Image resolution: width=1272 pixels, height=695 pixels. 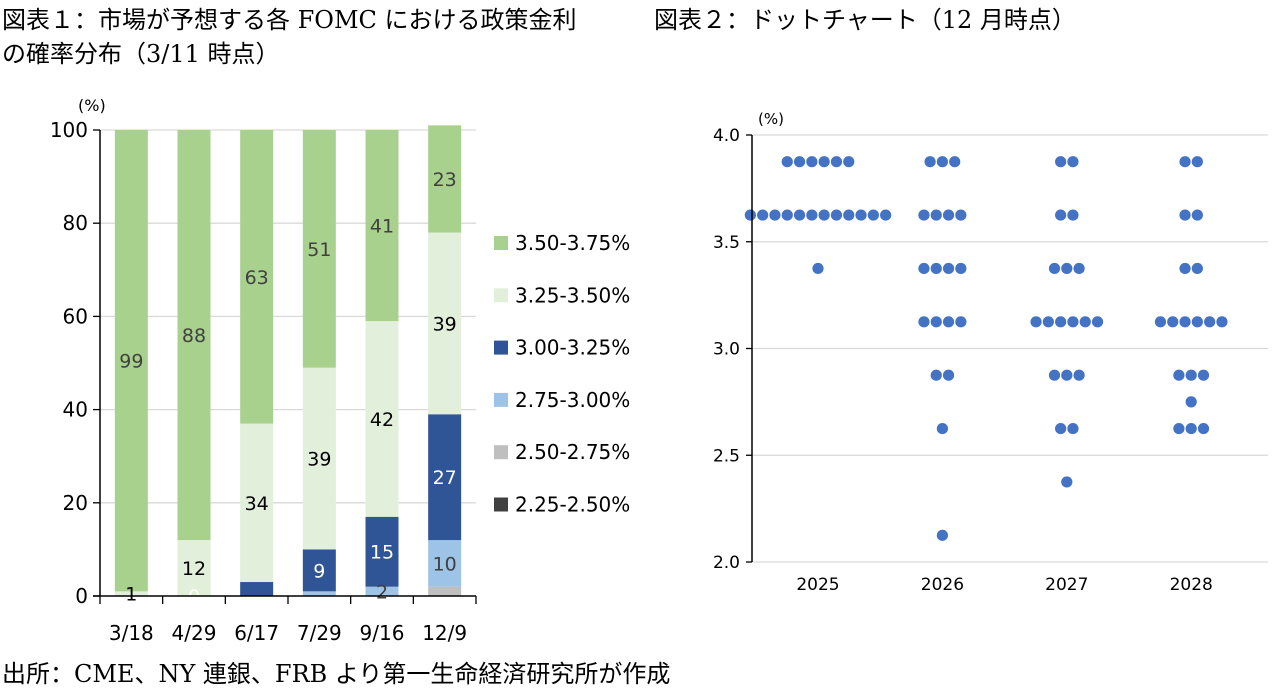 What do you see at coordinates (256, 633) in the screenshot?
I see `x-tick-label: 6/17` at bounding box center [256, 633].